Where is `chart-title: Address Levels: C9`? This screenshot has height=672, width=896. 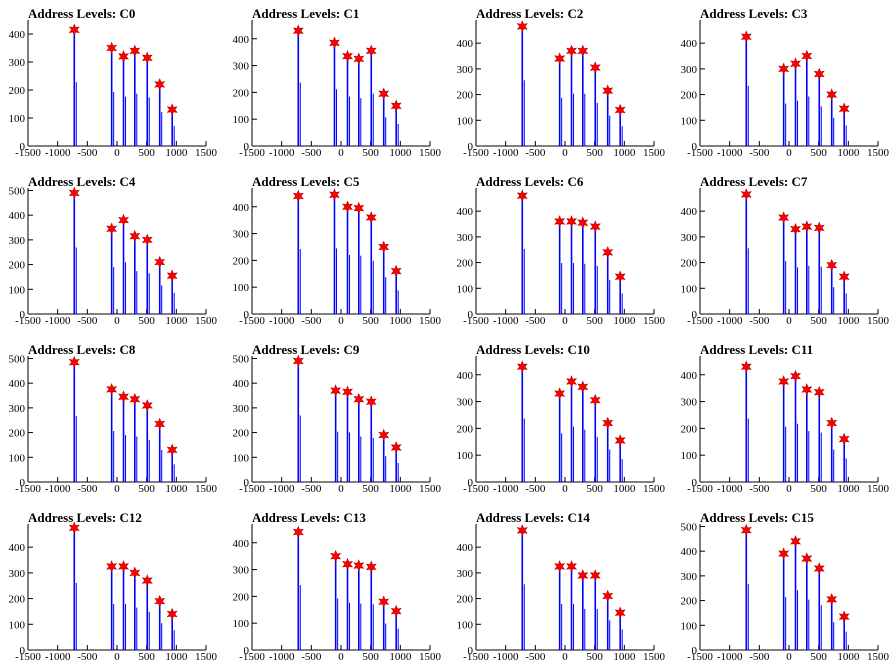
chart-title: Address Levels: C9 is located at coordinates (306, 349).